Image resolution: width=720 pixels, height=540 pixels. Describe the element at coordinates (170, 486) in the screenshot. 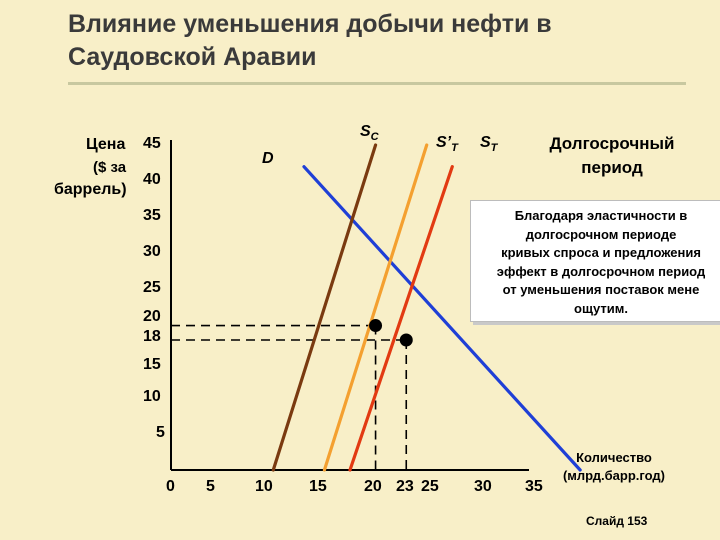

I see `x-tick-label: 0` at that location.